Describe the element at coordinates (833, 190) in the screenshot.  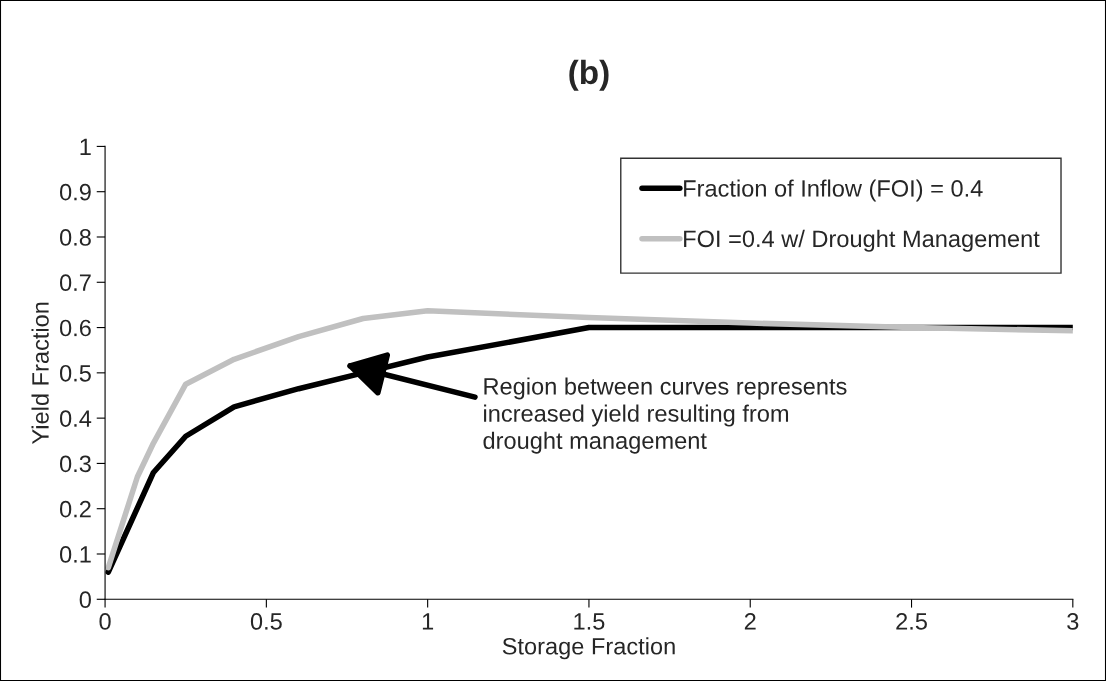
I see `legend-label: Fraction of Inflow (FOI) = 0.4` at that location.